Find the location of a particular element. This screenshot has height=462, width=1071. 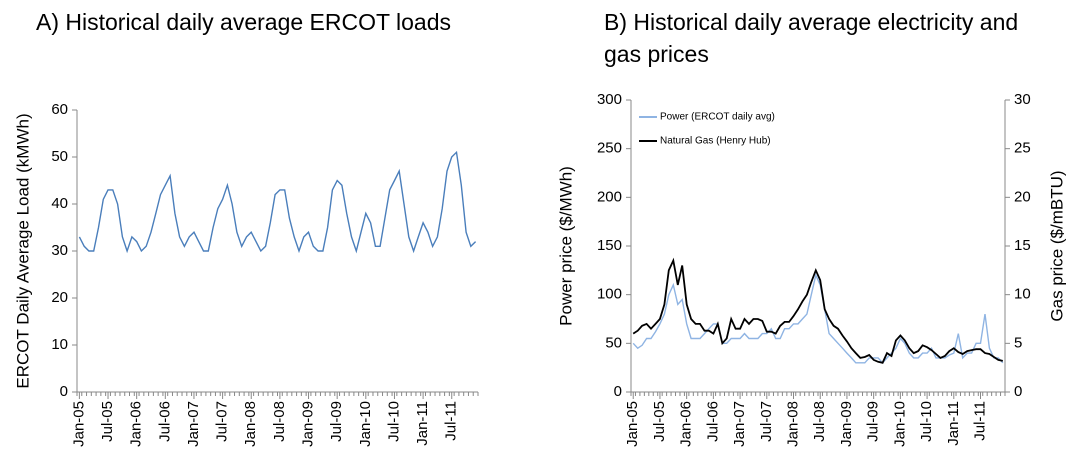

y2-tick-label: 25 is located at coordinates (1022, 148).